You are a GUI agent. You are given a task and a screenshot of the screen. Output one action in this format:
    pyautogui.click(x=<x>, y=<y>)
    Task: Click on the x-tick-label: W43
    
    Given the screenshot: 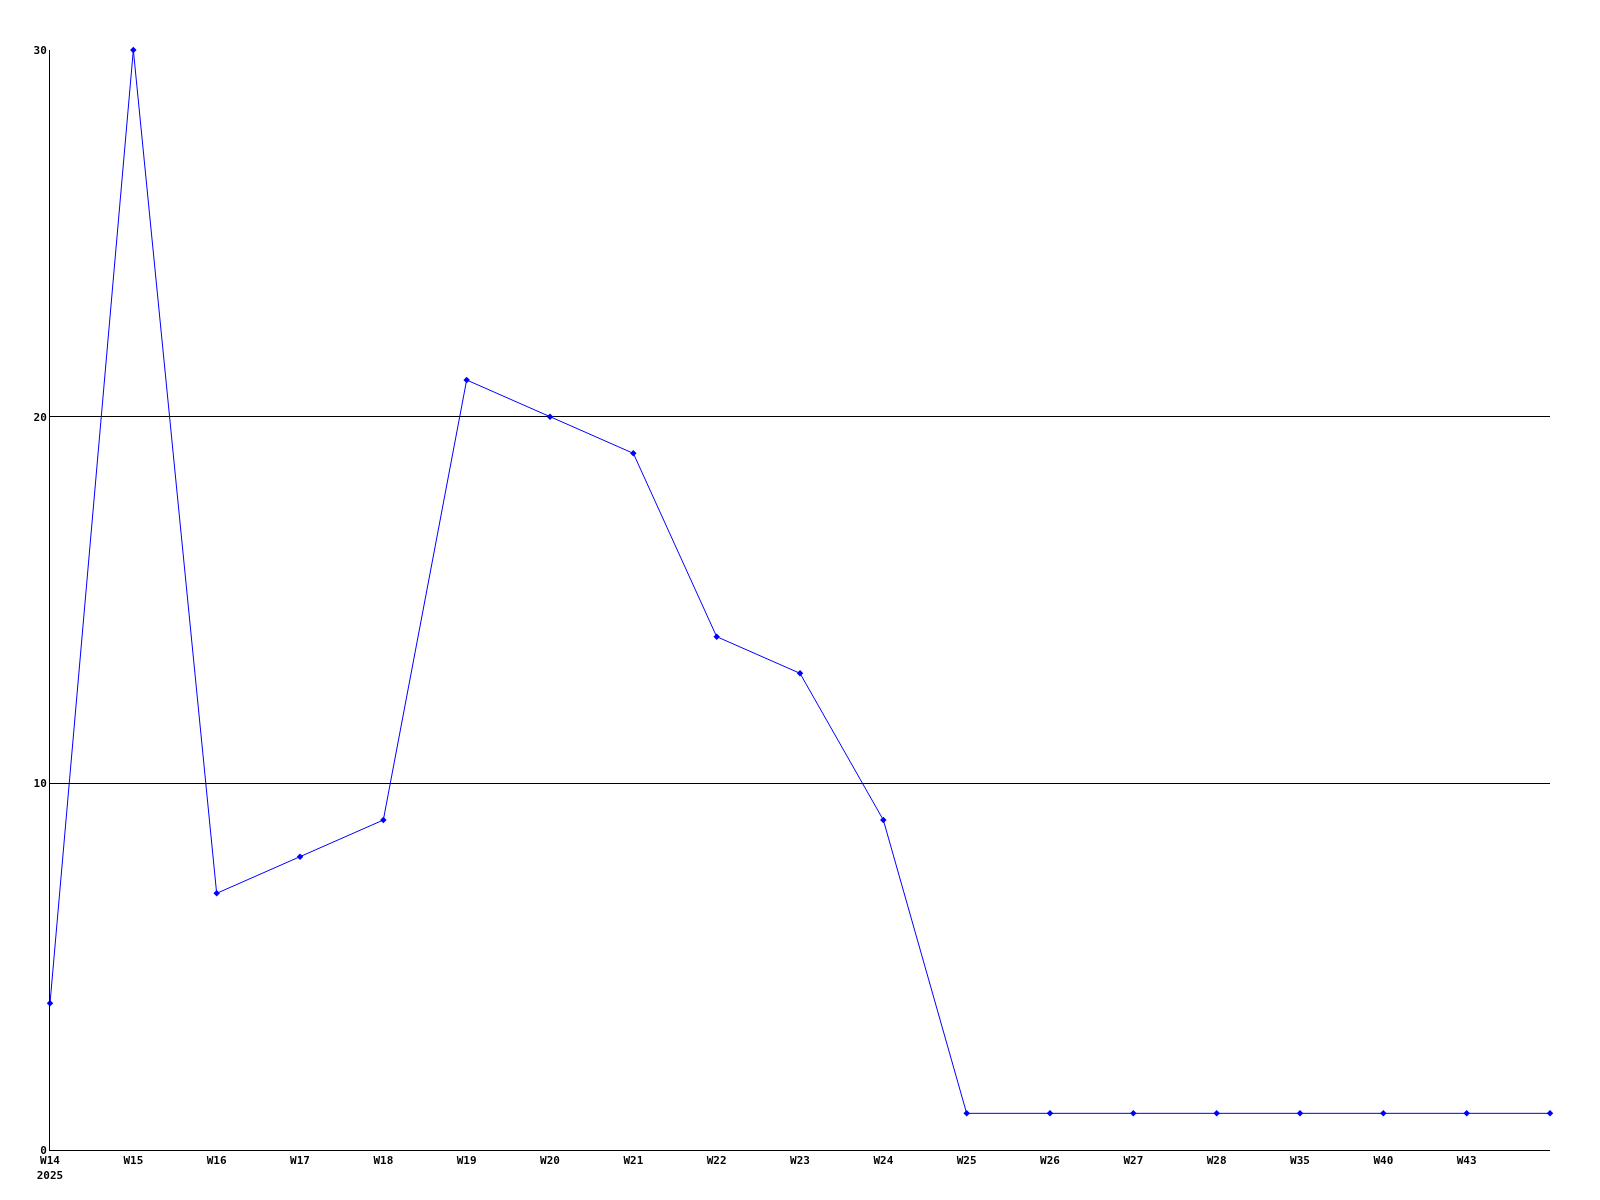 What is the action you would take?
    pyautogui.click(x=1466, y=1161)
    